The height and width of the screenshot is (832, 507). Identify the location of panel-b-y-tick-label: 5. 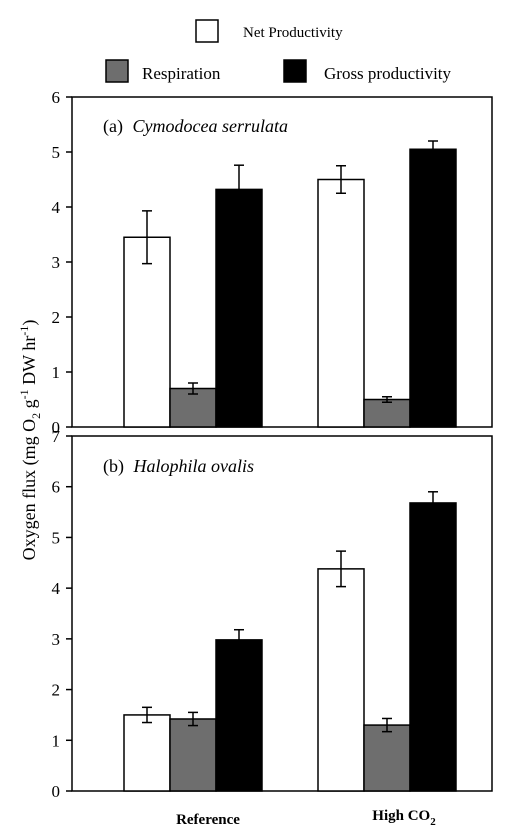
(56, 537).